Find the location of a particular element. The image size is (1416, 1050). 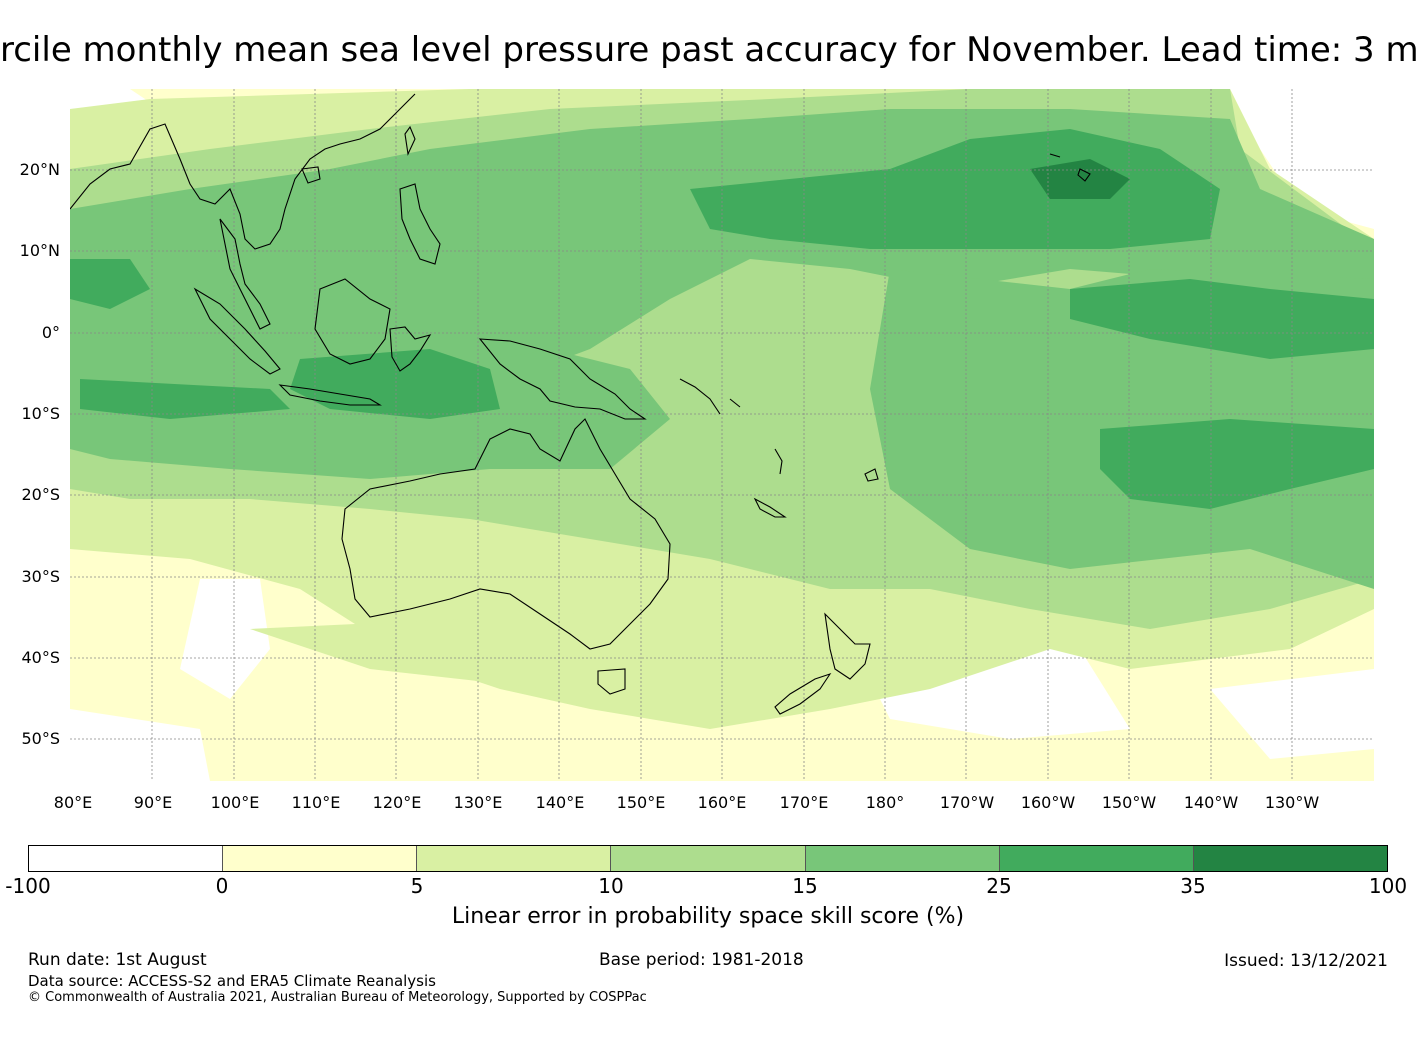

colorbar is located at coordinates (708, 858).